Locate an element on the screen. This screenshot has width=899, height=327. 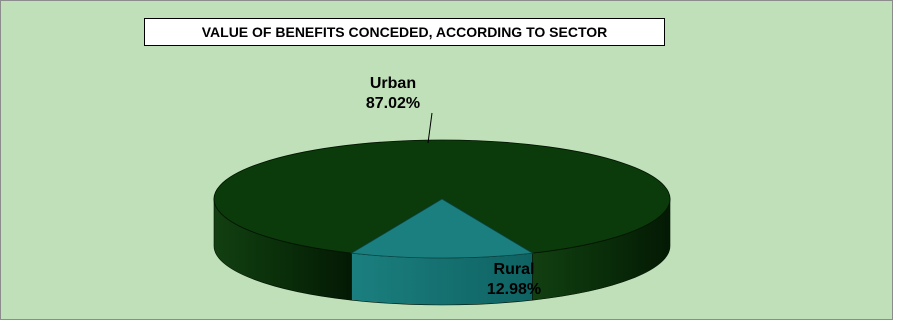
rural-percent-label: 12.98% is located at coordinates (514, 289).